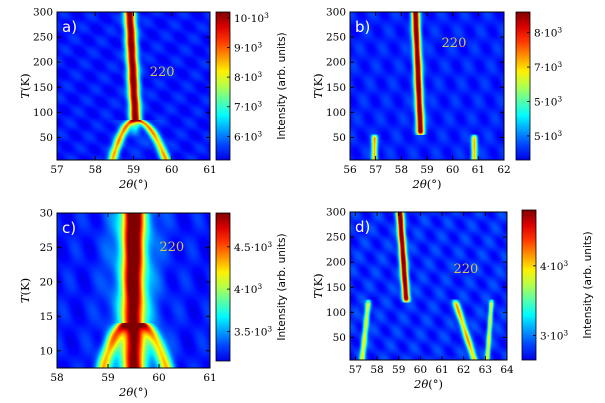 This screenshot has height=403, width=605. Describe the element at coordinates (46, 317) in the screenshot. I see `y-tick-label: 15` at that location.